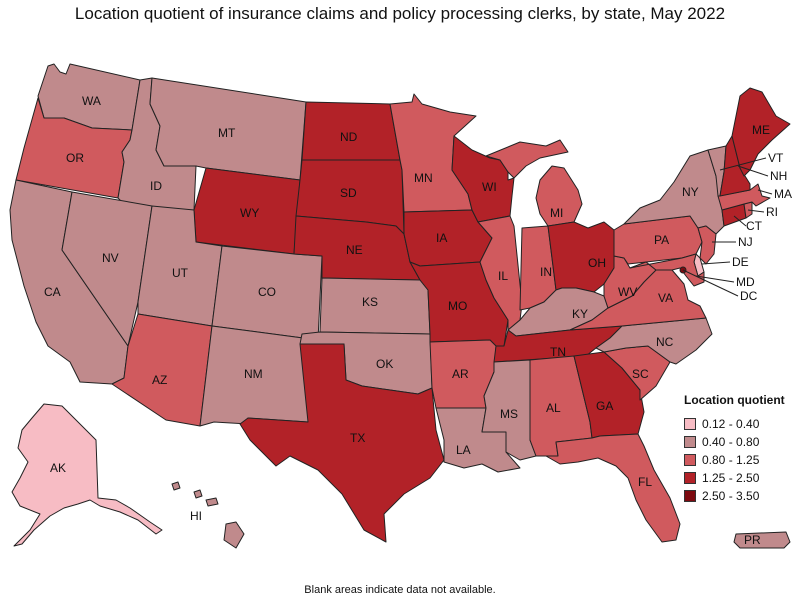 This screenshot has width=800, height=600. Describe the element at coordinates (208, 515) in the screenshot. I see `state-hi` at that location.